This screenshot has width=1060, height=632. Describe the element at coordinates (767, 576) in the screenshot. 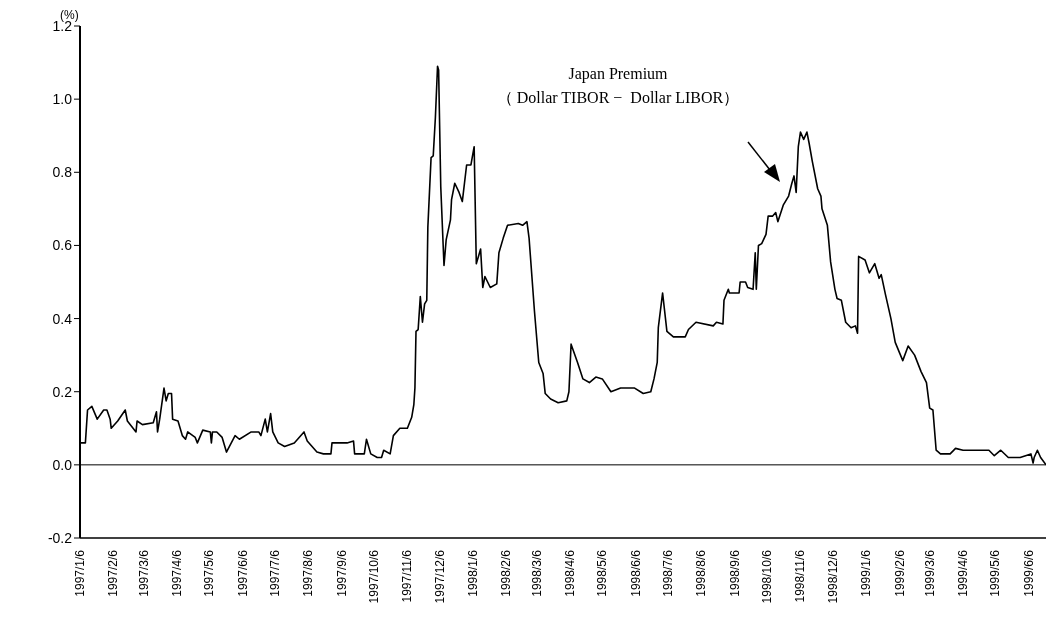

I see `x-tick-label: 1998/10/6` at that location.